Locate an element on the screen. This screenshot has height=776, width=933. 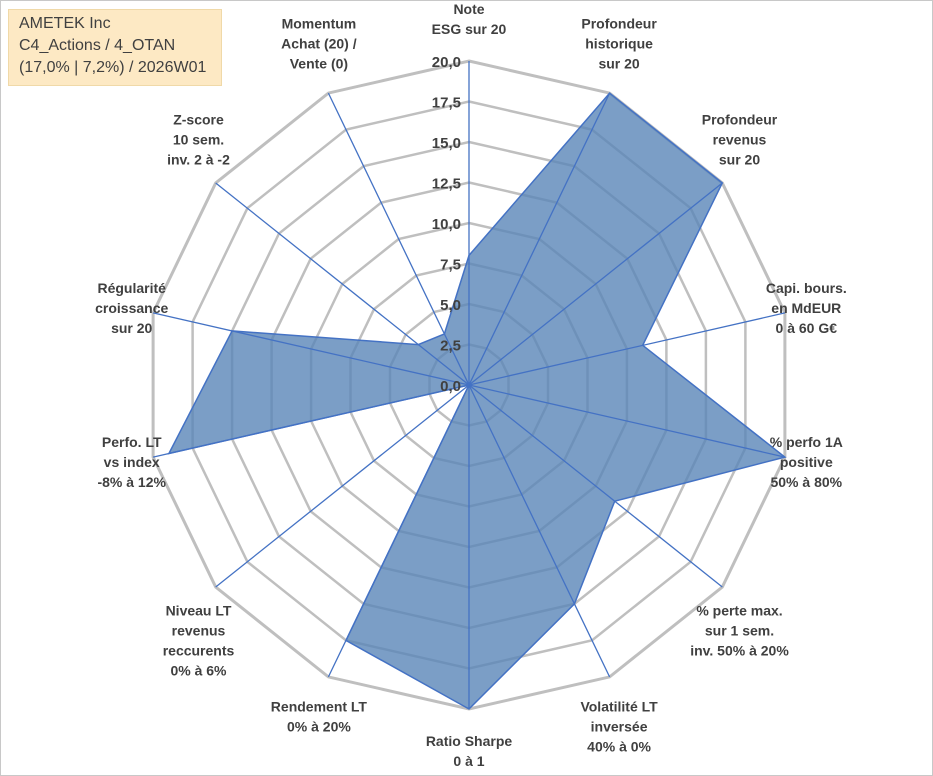
axis-label-line: Momentum is located at coordinates (319, 23).